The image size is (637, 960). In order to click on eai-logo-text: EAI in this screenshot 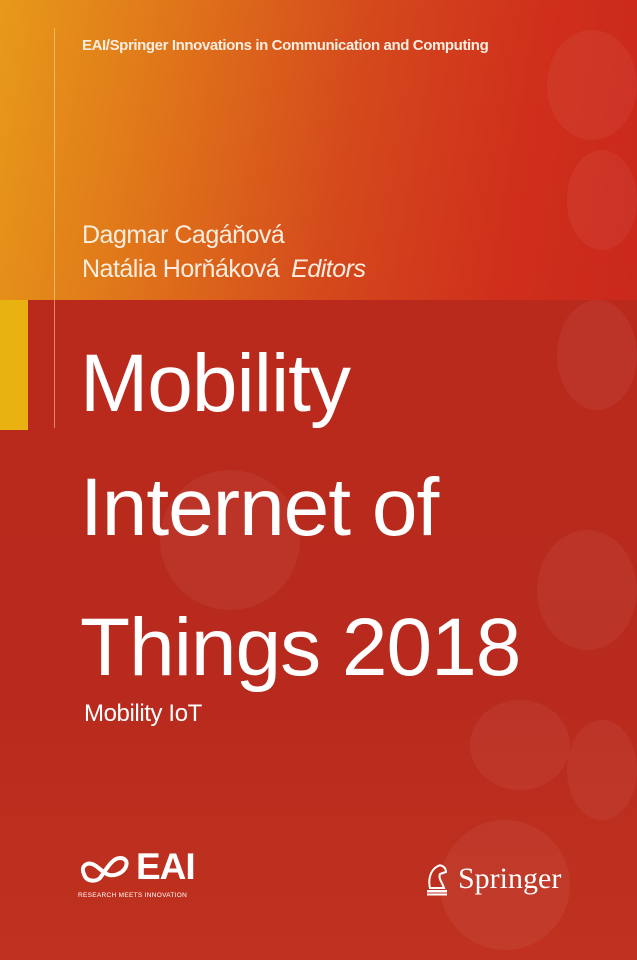, I will do `click(166, 866)`.